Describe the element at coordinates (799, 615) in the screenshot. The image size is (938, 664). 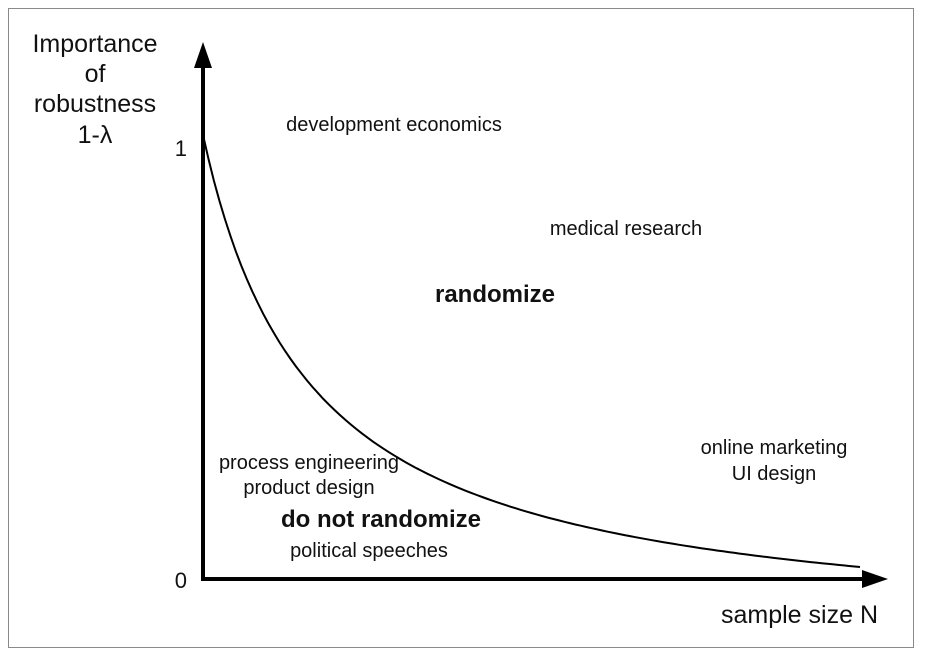
I see `x-axis-title: sample size N` at that location.